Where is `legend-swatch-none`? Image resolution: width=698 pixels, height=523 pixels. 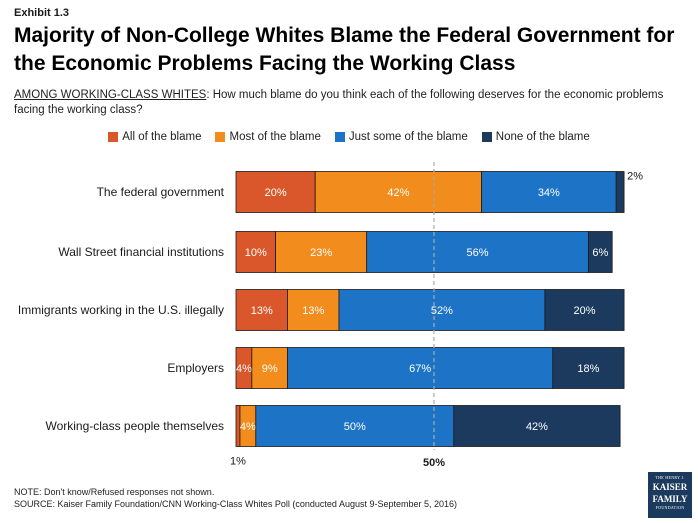 legend-swatch-none is located at coordinates (486, 137).